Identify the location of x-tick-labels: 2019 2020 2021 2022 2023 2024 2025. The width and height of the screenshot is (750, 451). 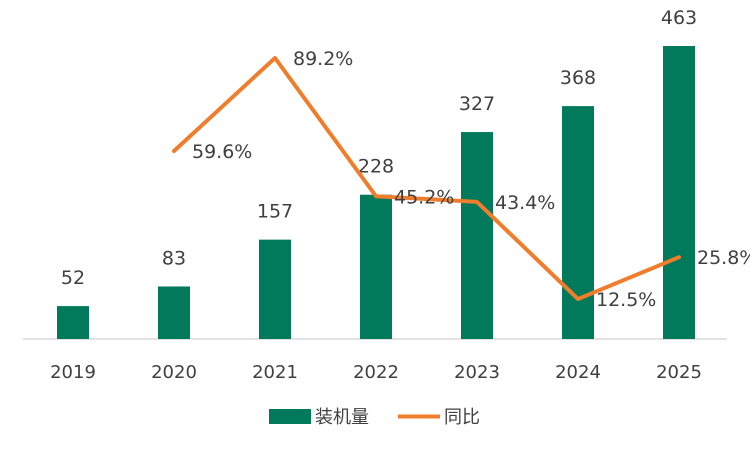
(376, 372).